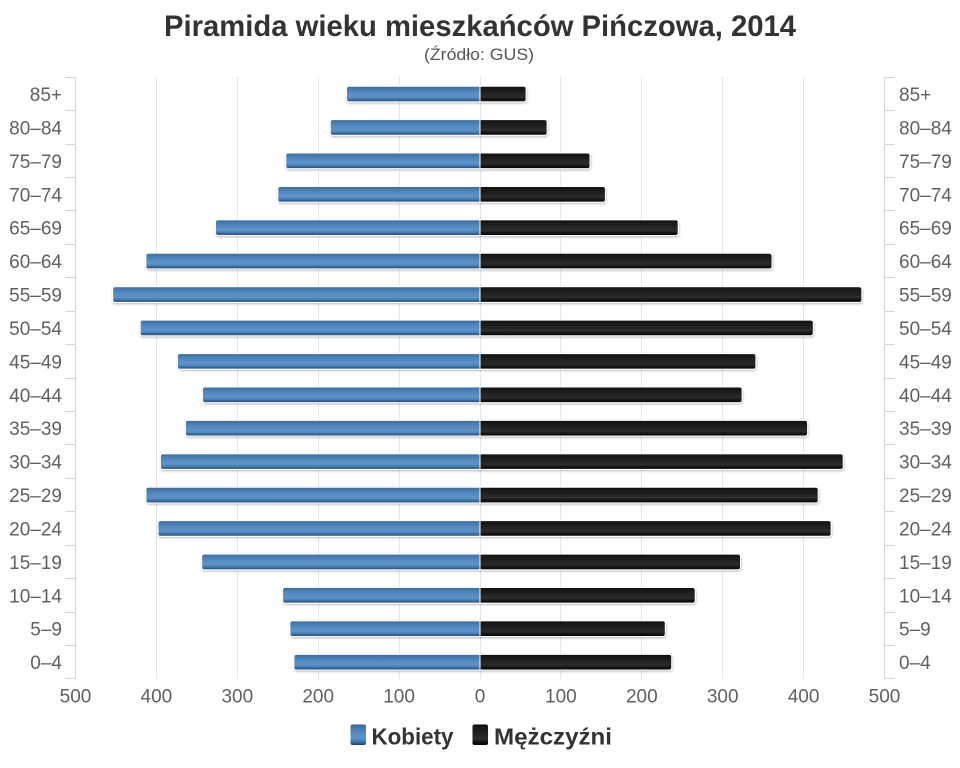 The height and width of the screenshot is (768, 960). What do you see at coordinates (480, 697) in the screenshot?
I see `svg-text: 0` at bounding box center [480, 697].